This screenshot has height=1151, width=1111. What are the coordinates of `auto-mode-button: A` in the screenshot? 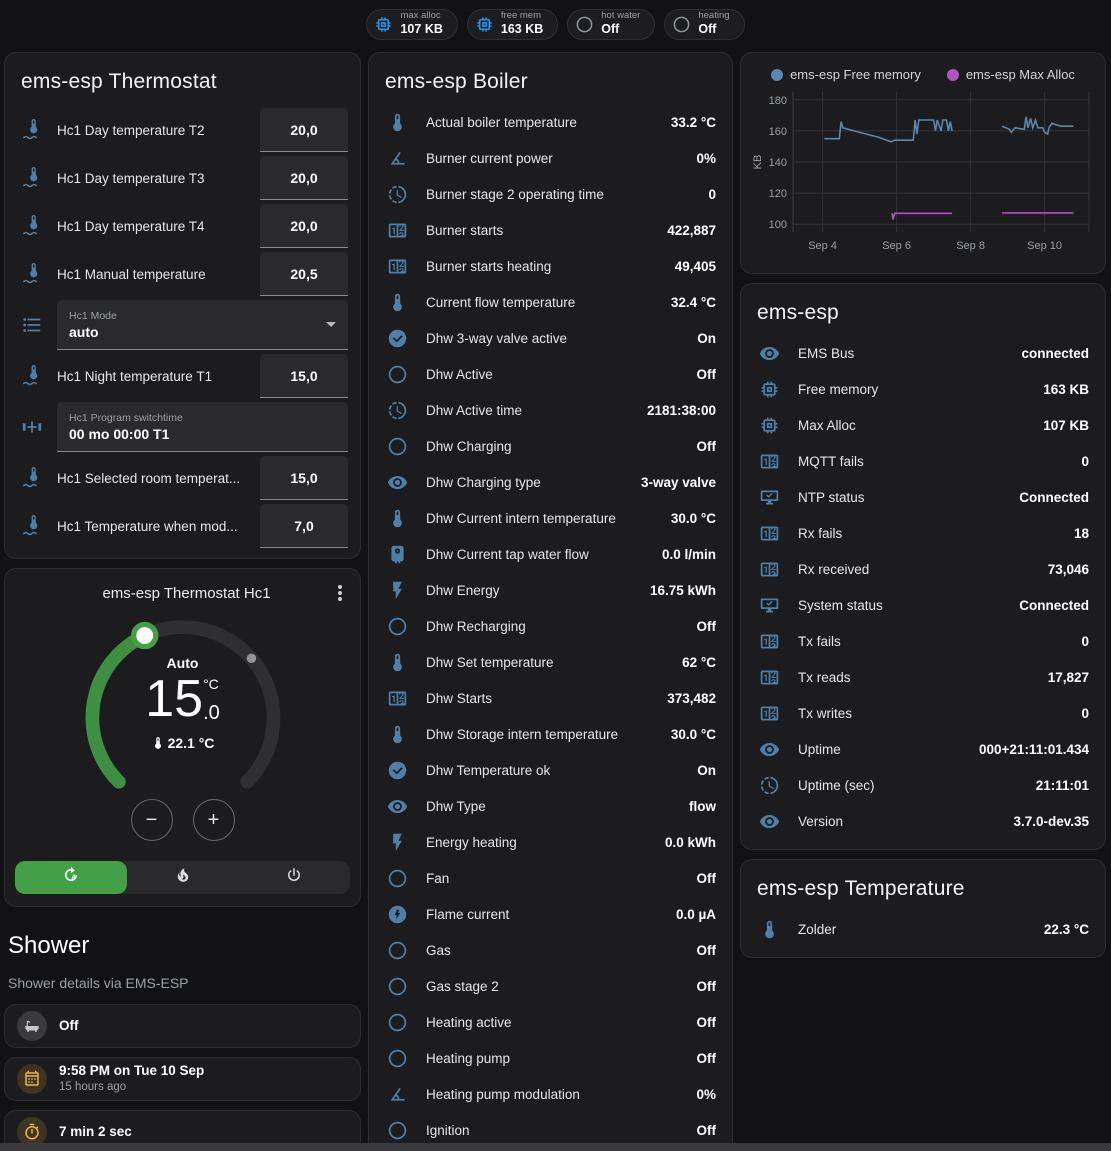 It's located at (71, 877).